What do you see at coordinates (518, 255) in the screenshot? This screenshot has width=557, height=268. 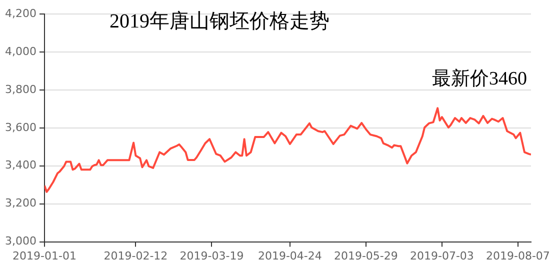 I see `x-tick-label: 2019-08-07` at bounding box center [518, 255].